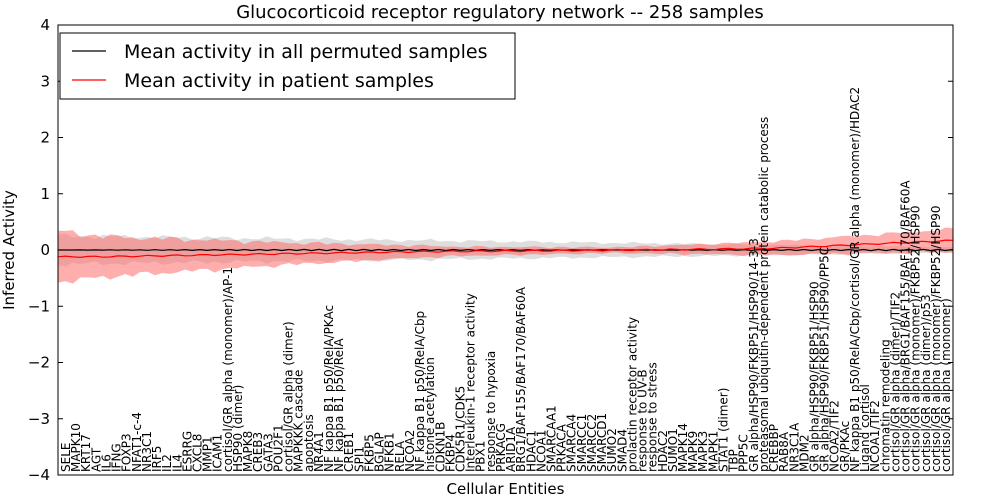  I want to click on entity-label: prolactin receptor activity, so click(632, 394).